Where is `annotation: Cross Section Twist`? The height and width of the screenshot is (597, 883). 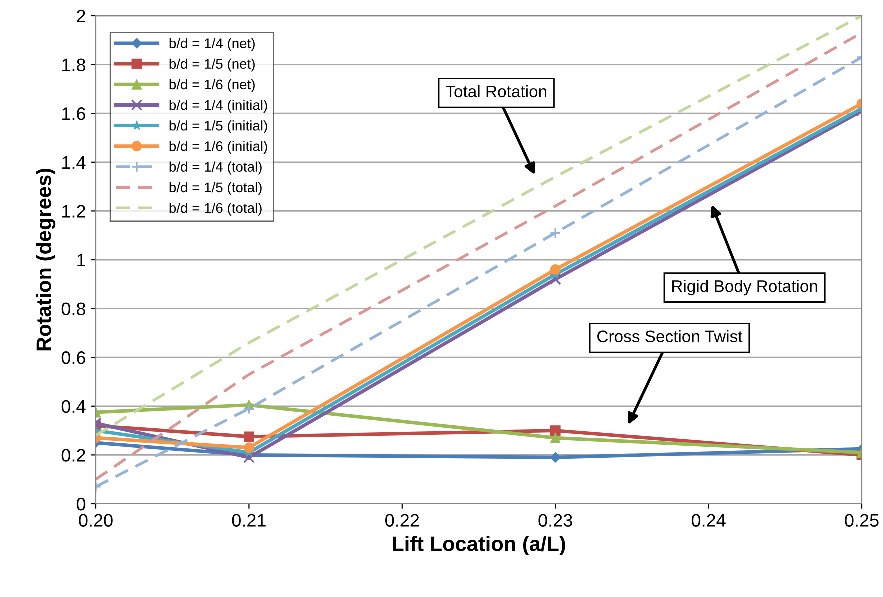
annotation: Cross Section Twist is located at coordinates (670, 336).